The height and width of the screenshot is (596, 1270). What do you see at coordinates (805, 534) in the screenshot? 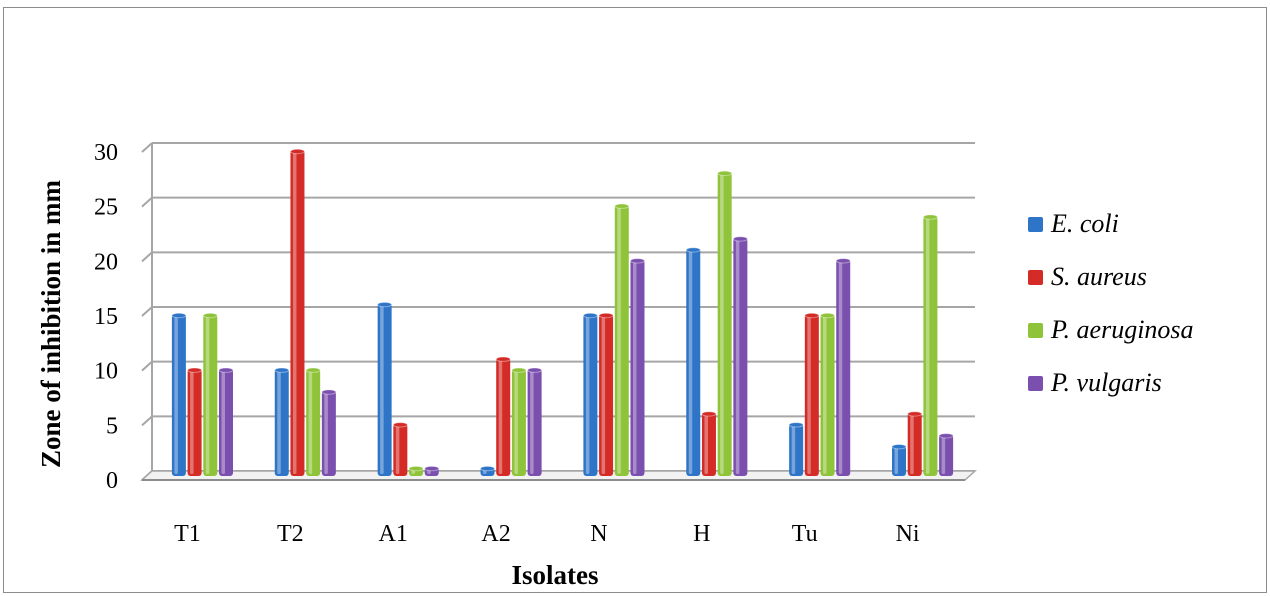
I see `x-tick-tu: Tu` at bounding box center [805, 534].